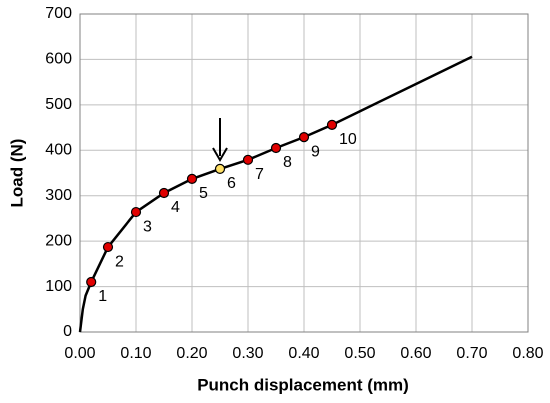  What do you see at coordinates (135, 353) in the screenshot?
I see `x-tick-label: 0.10` at bounding box center [135, 353].